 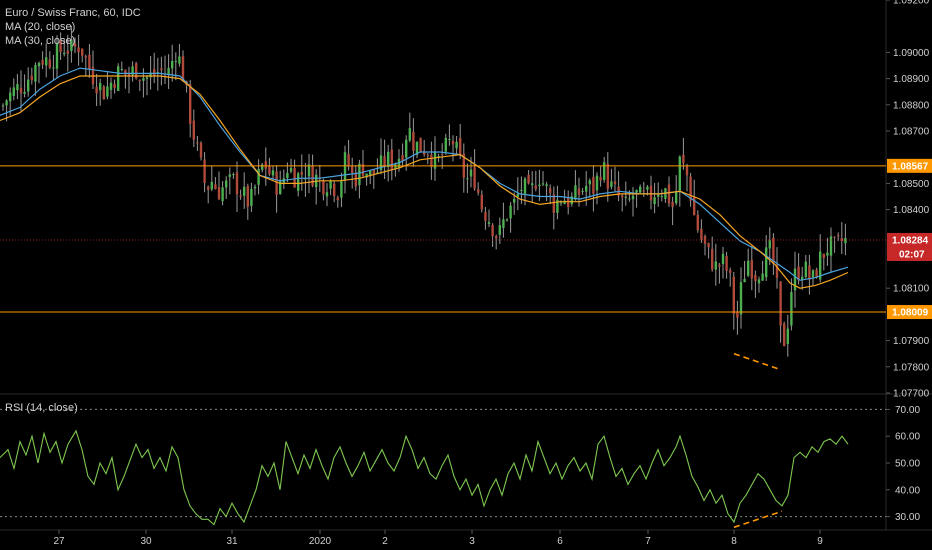 What do you see at coordinates (907, 410) in the screenshot?
I see `rsi-tick-label: 70.00` at bounding box center [907, 410].